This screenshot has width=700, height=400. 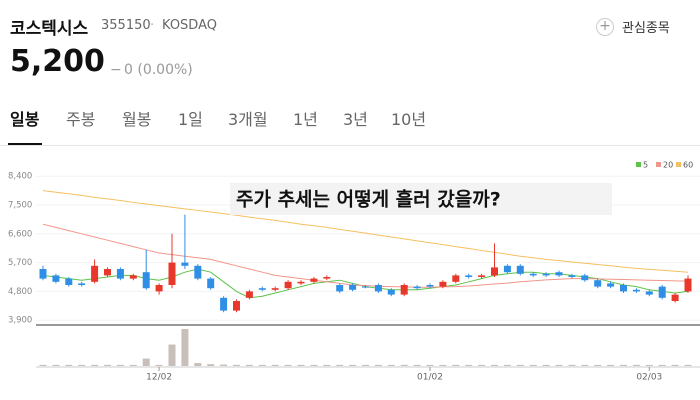 What do you see at coordinates (409, 119) in the screenshot?
I see `period-tab: 10년` at bounding box center [409, 119].